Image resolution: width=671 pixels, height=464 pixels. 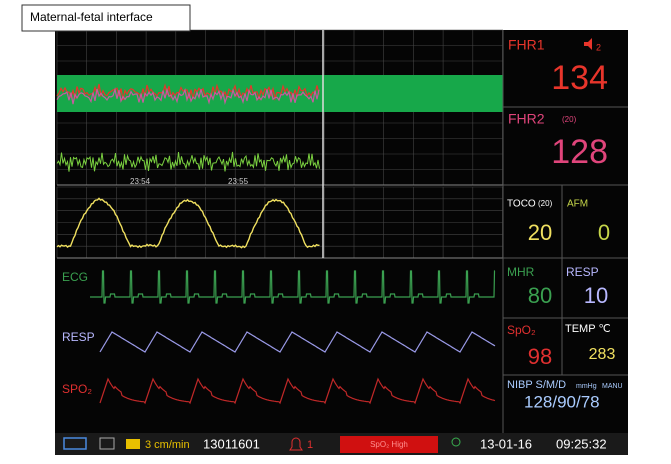 What do you see at coordinates (598, 47) in the screenshot?
I see `fhr1-channel: 2` at bounding box center [598, 47].